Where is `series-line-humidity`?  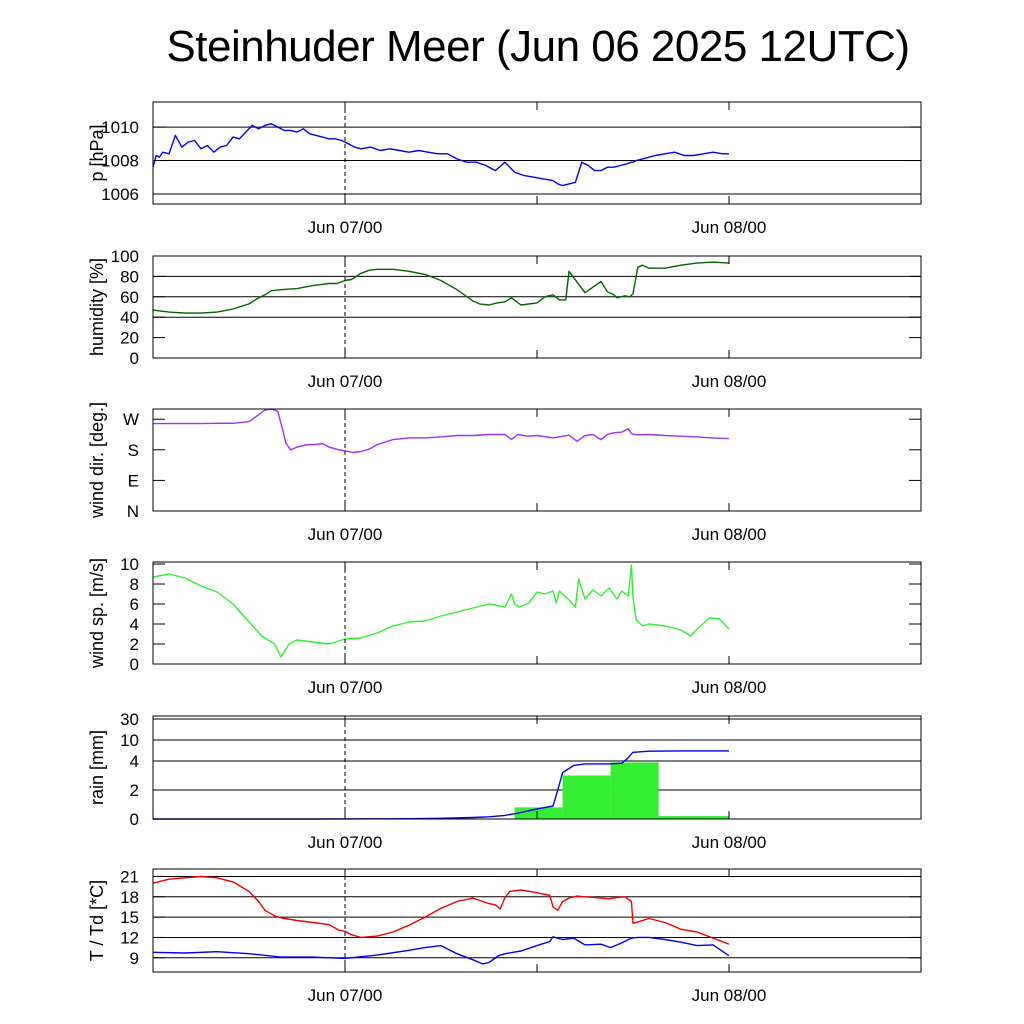
series-line-humidity is located at coordinates (441, 287).